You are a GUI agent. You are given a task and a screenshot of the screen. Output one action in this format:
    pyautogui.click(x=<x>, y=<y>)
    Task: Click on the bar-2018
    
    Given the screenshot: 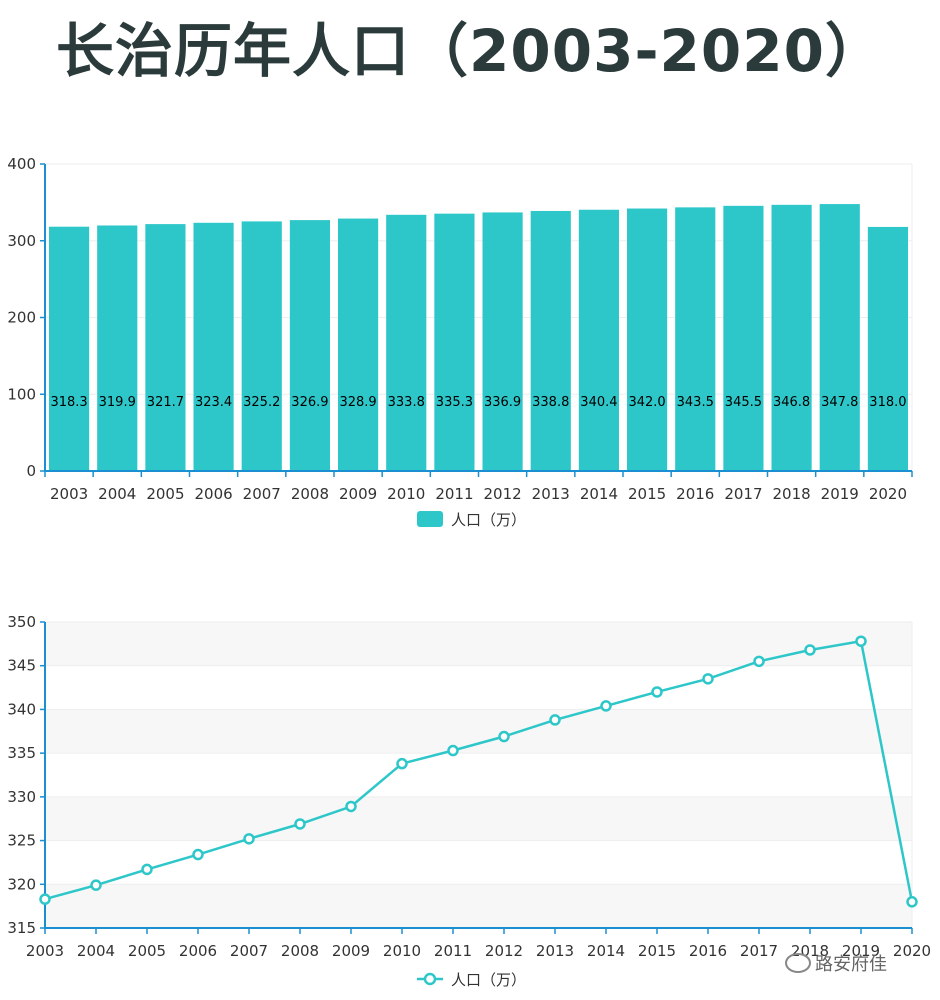 What is the action you would take?
    pyautogui.click(x=791, y=337)
    